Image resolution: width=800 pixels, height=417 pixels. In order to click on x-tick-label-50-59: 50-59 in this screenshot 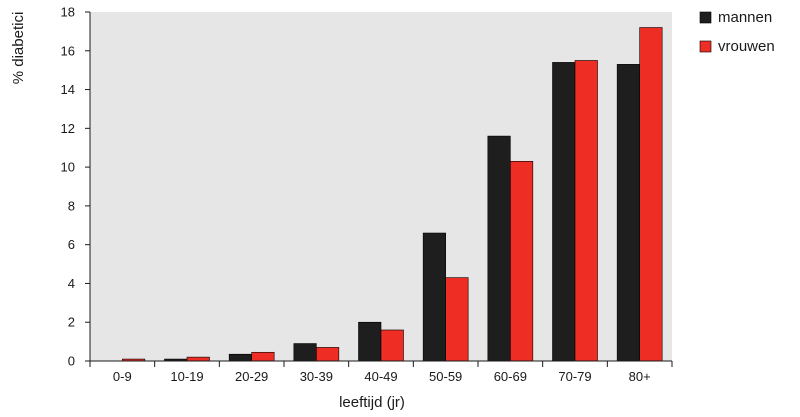, I will do `click(445, 376)`.